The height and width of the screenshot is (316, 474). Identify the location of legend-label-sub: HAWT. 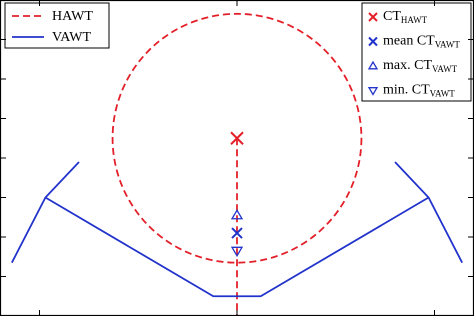
(414, 20).